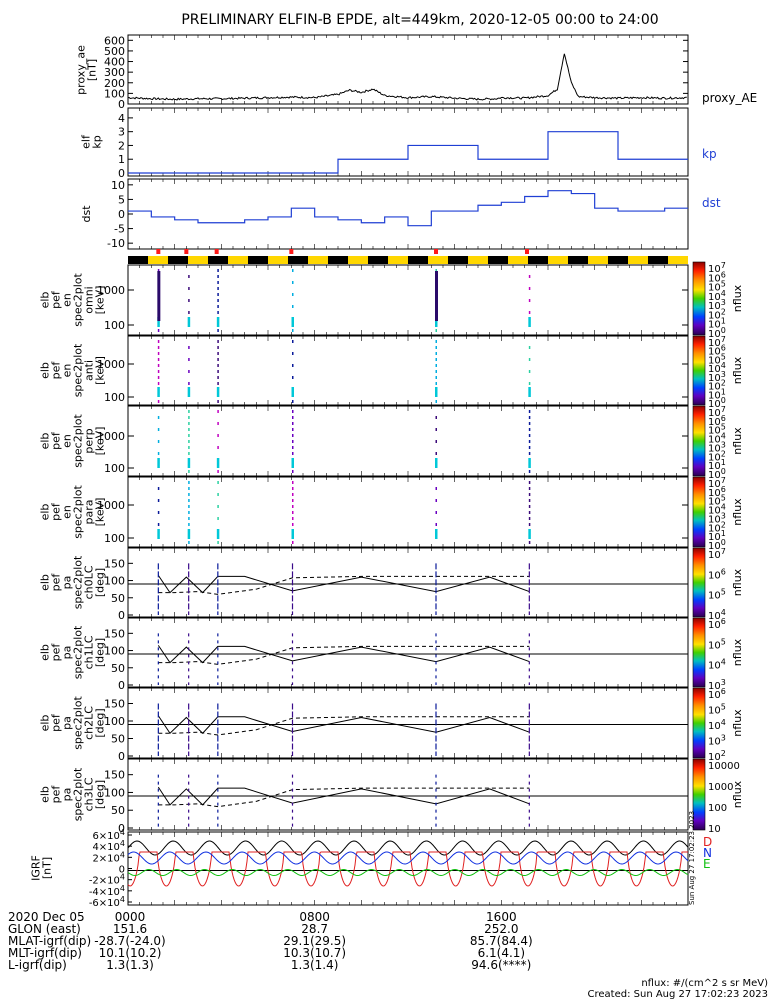  Describe the element at coordinates (408, 858) in the screenshot. I see `igrf-blue-trace` at that location.